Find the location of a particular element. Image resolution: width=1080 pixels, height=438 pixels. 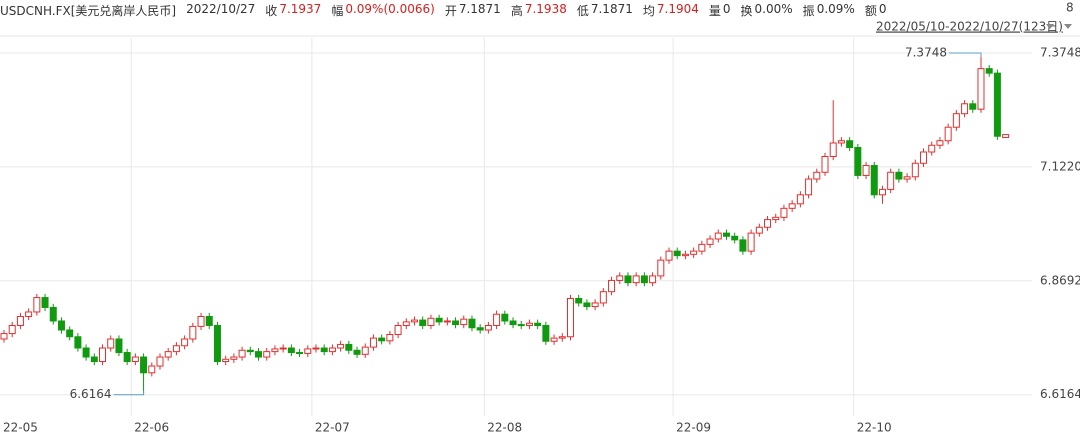

range-label: 2022/05/10-2022/10/27(123日) is located at coordinates (969, 27).